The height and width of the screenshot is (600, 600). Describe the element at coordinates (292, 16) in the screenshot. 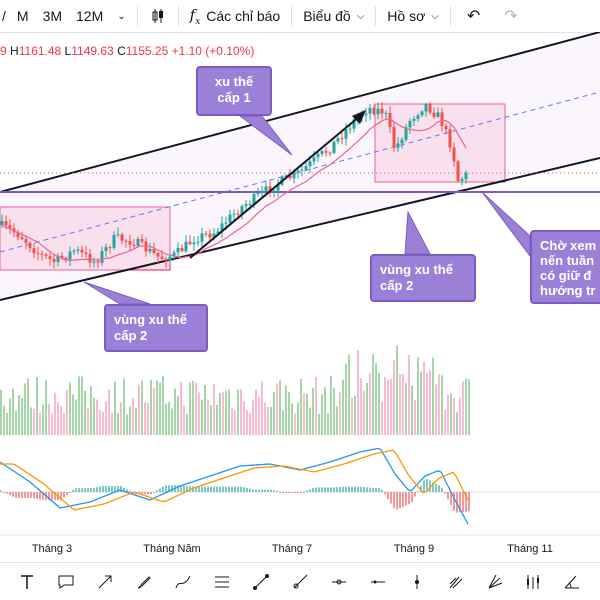

I see `divider` at that location.